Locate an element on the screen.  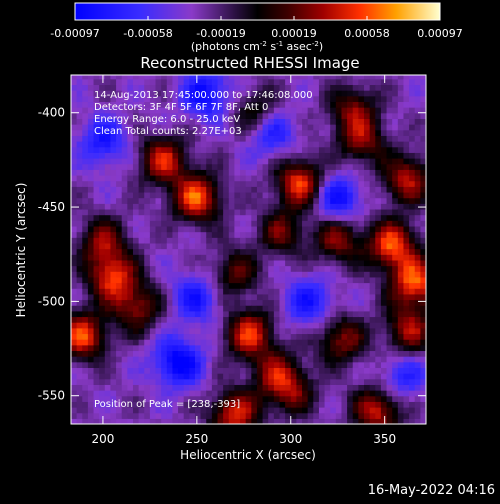
colorbar-tick-label: 0.00097 is located at coordinates (440, 33).